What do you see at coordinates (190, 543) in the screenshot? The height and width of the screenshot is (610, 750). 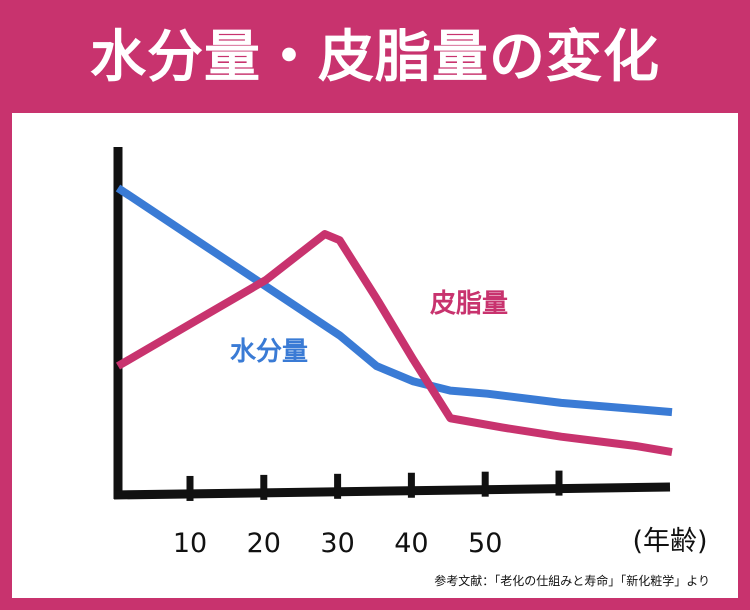 I see `x-tick-label: 10` at bounding box center [190, 543].